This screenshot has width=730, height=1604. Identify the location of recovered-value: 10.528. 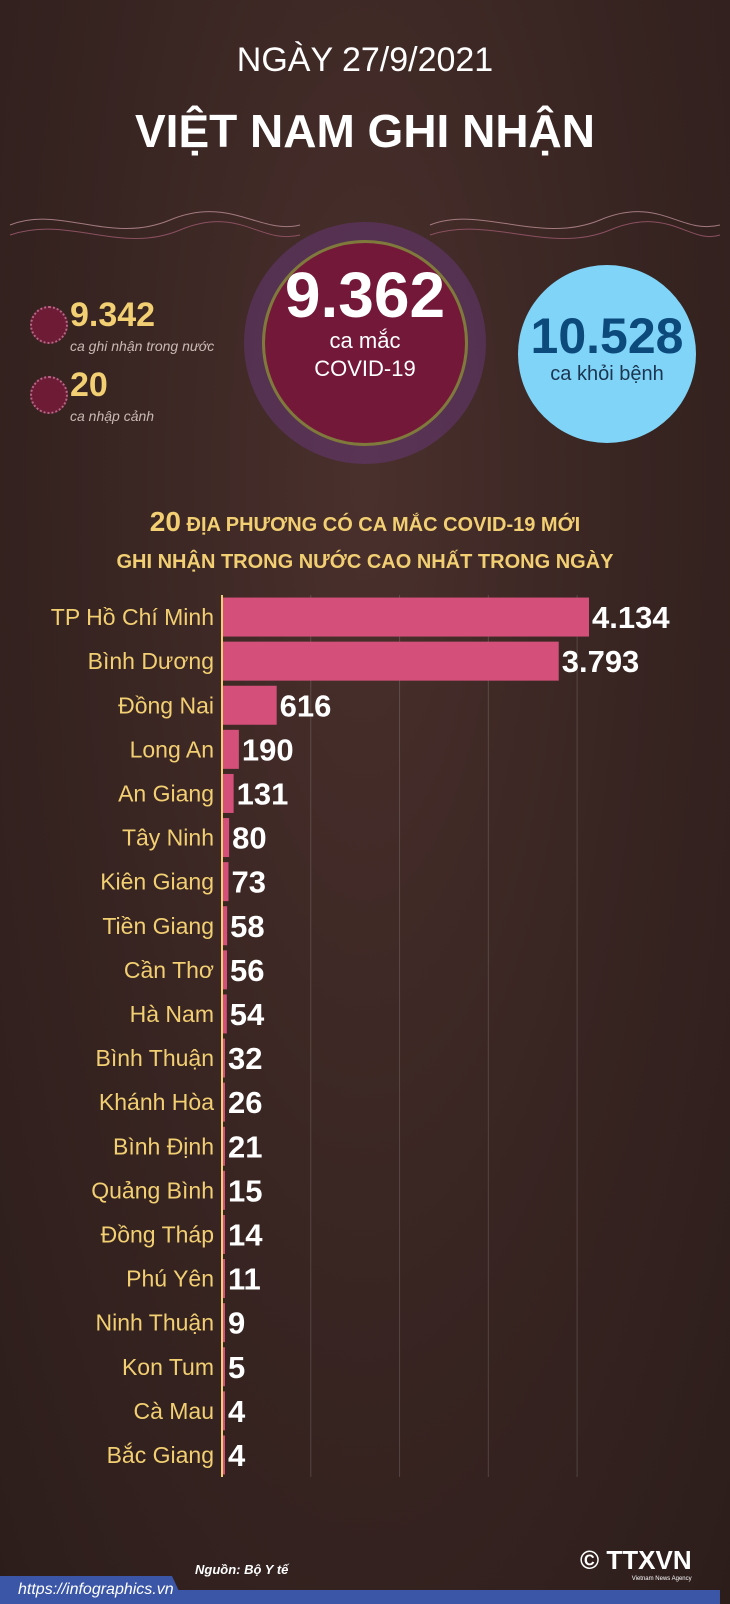
(607, 336).